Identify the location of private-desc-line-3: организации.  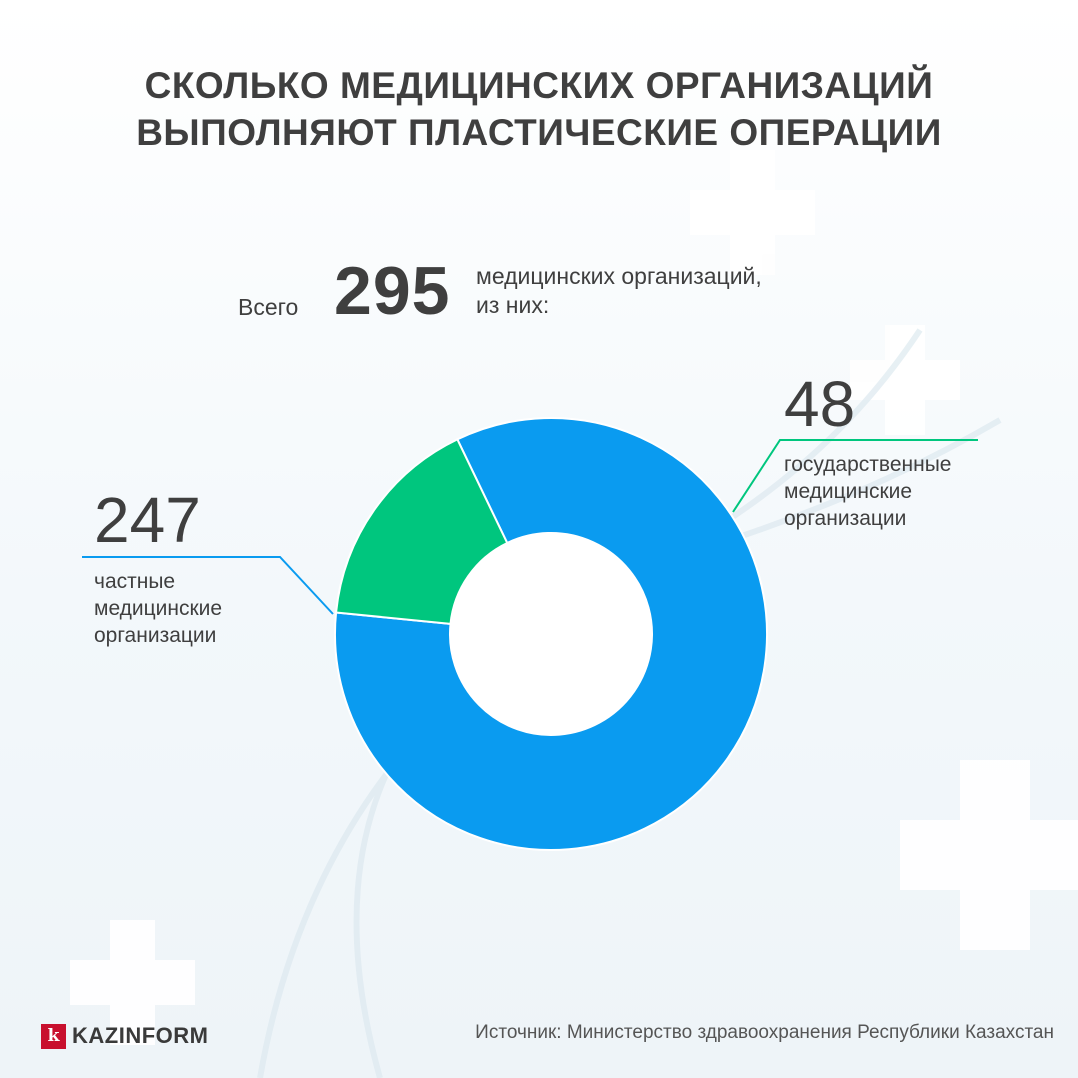
(155, 635).